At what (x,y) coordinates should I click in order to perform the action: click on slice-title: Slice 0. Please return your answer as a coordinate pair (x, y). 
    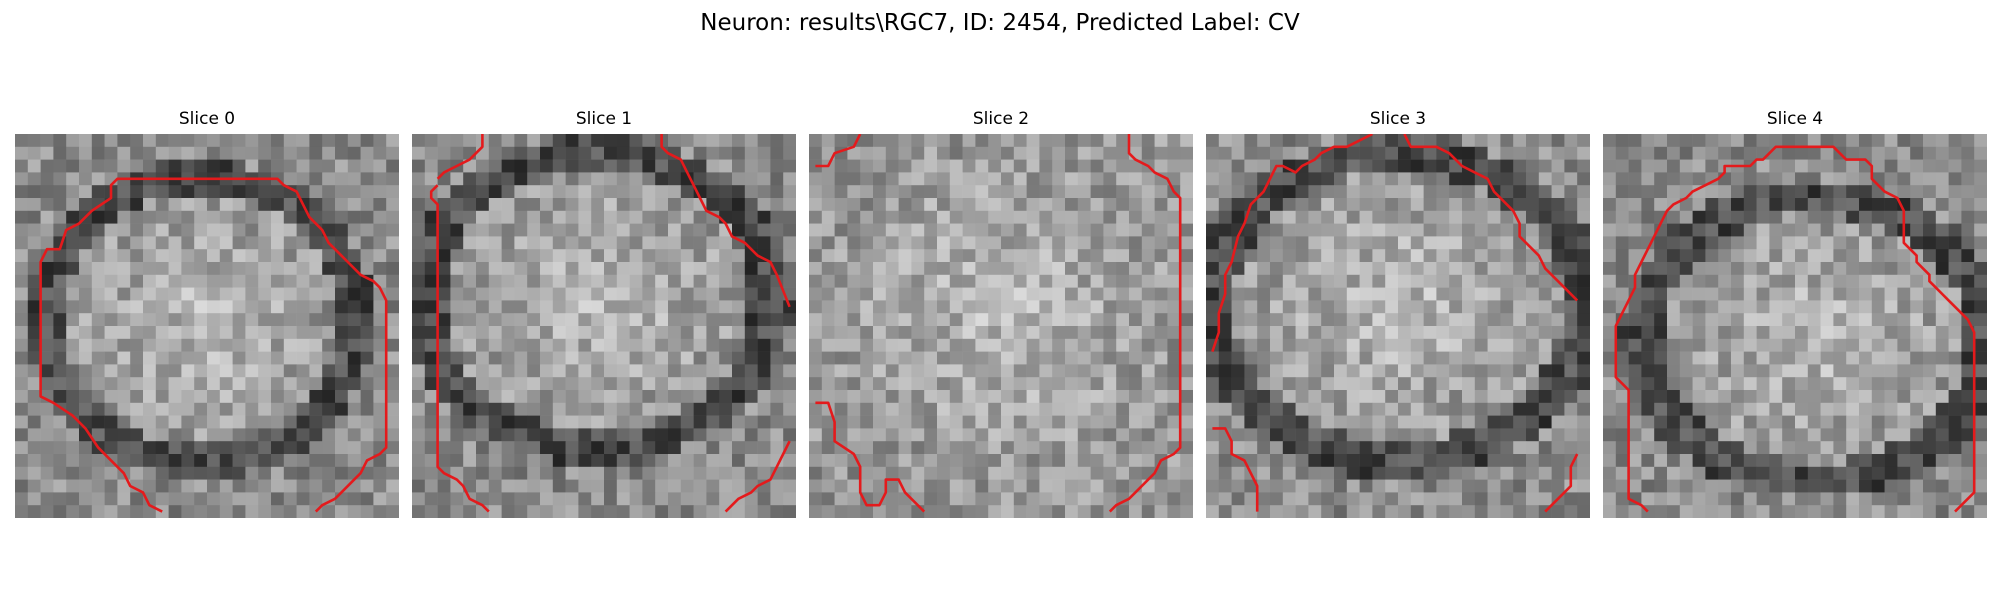
    Looking at the image, I should click on (207, 119).